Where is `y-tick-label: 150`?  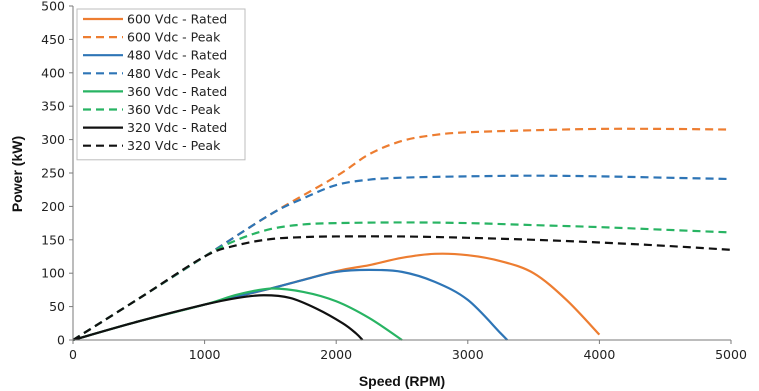
y-tick-label: 150 is located at coordinates (53, 239).